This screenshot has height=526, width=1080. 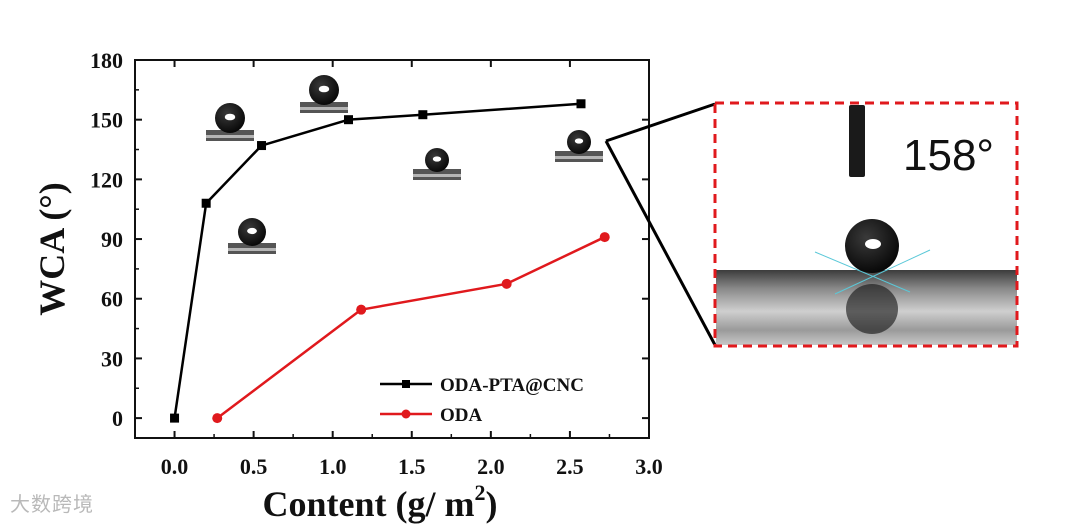 I want to click on y-tick-label: 60, so click(x=112, y=299).